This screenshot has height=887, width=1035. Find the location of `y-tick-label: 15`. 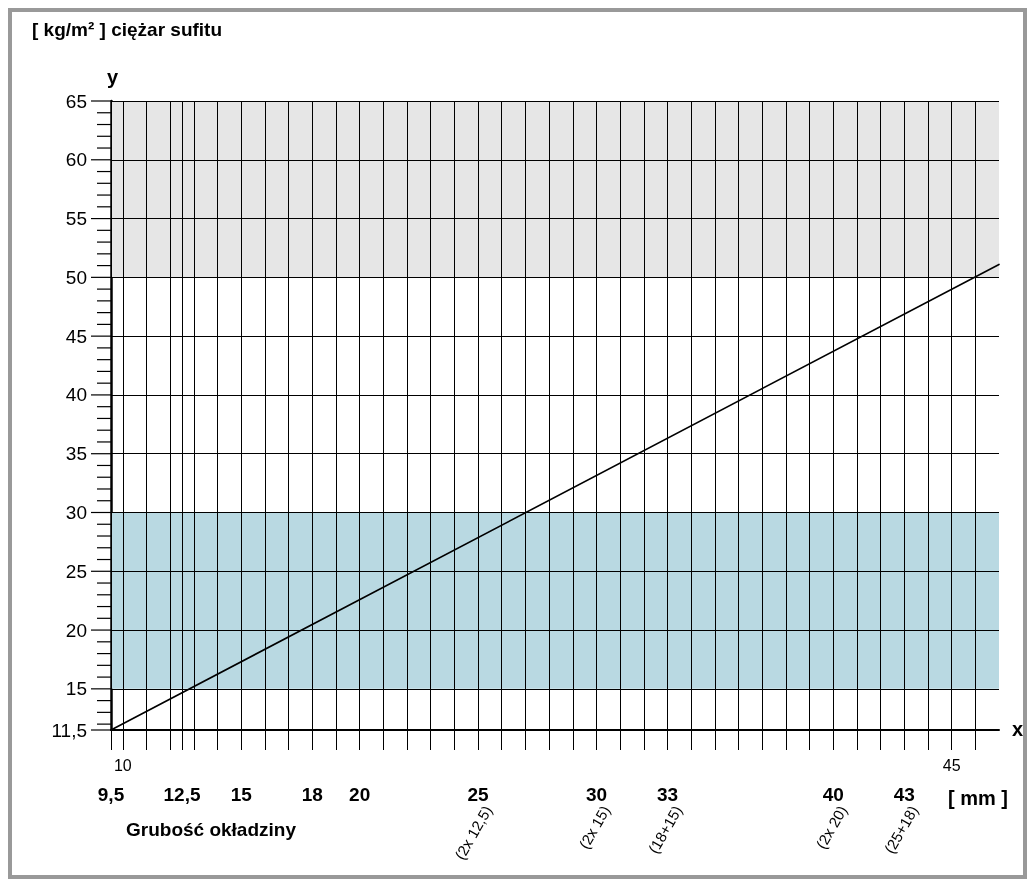

y-tick-label: 15 is located at coordinates (76, 689).